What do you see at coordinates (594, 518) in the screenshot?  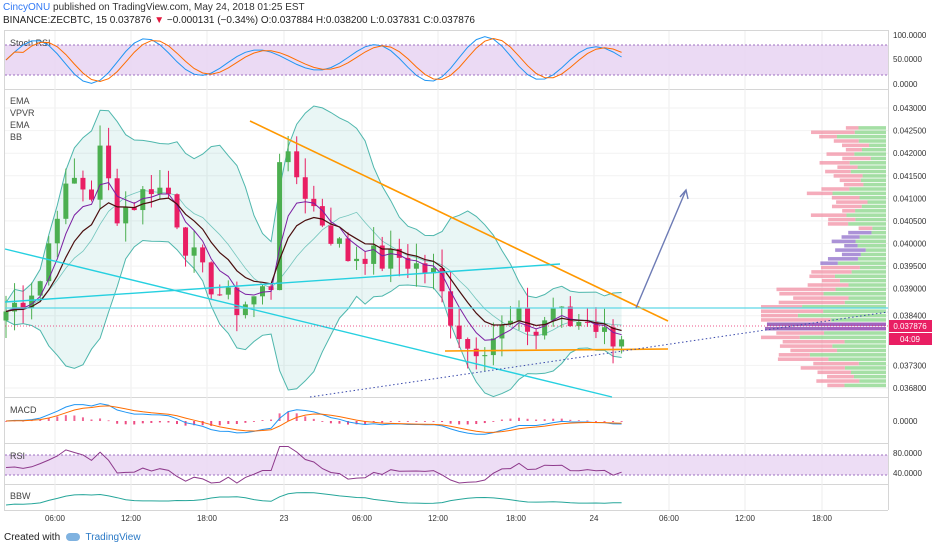 I see `time-tick: 24` at bounding box center [594, 518].